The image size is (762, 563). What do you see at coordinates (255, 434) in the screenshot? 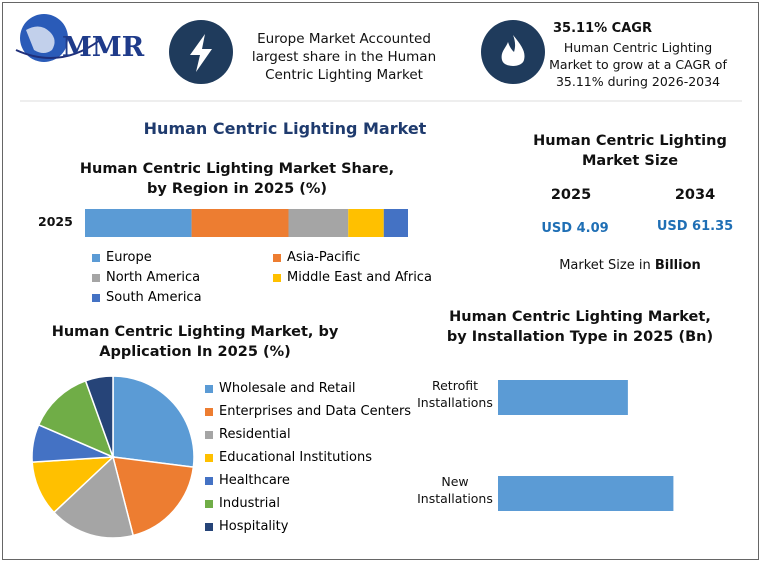
I see `legend-label: Residential` at bounding box center [255, 434].